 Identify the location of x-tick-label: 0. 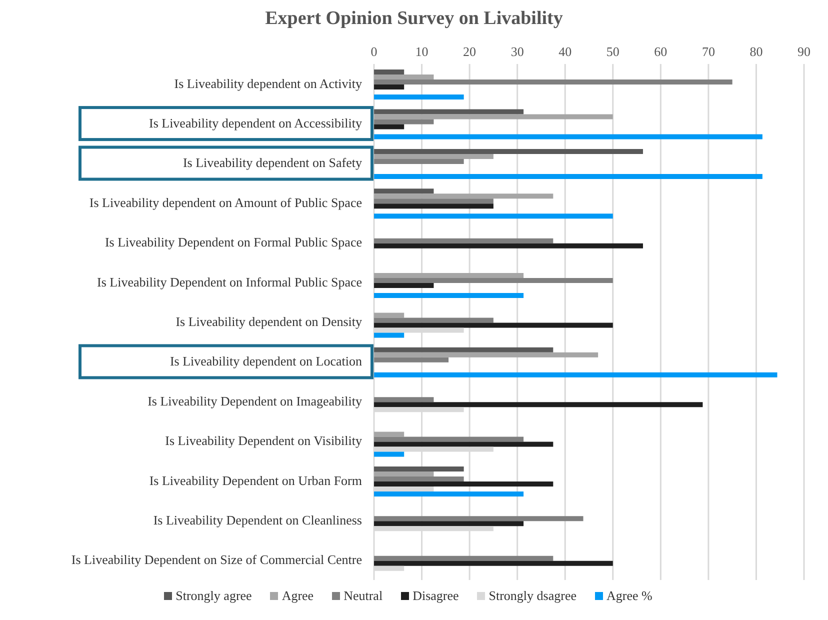
(374, 51).